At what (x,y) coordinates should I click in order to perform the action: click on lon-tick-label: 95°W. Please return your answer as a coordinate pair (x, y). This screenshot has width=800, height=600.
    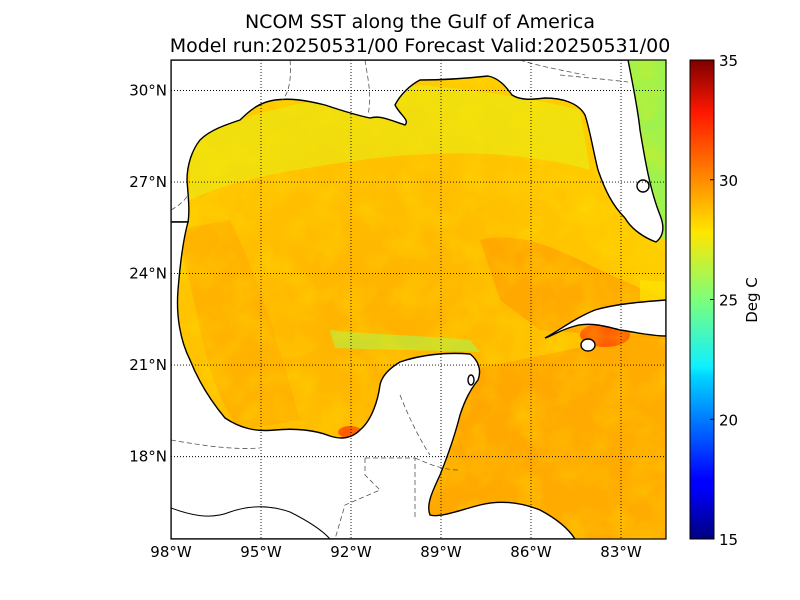
    Looking at the image, I should click on (261, 552).